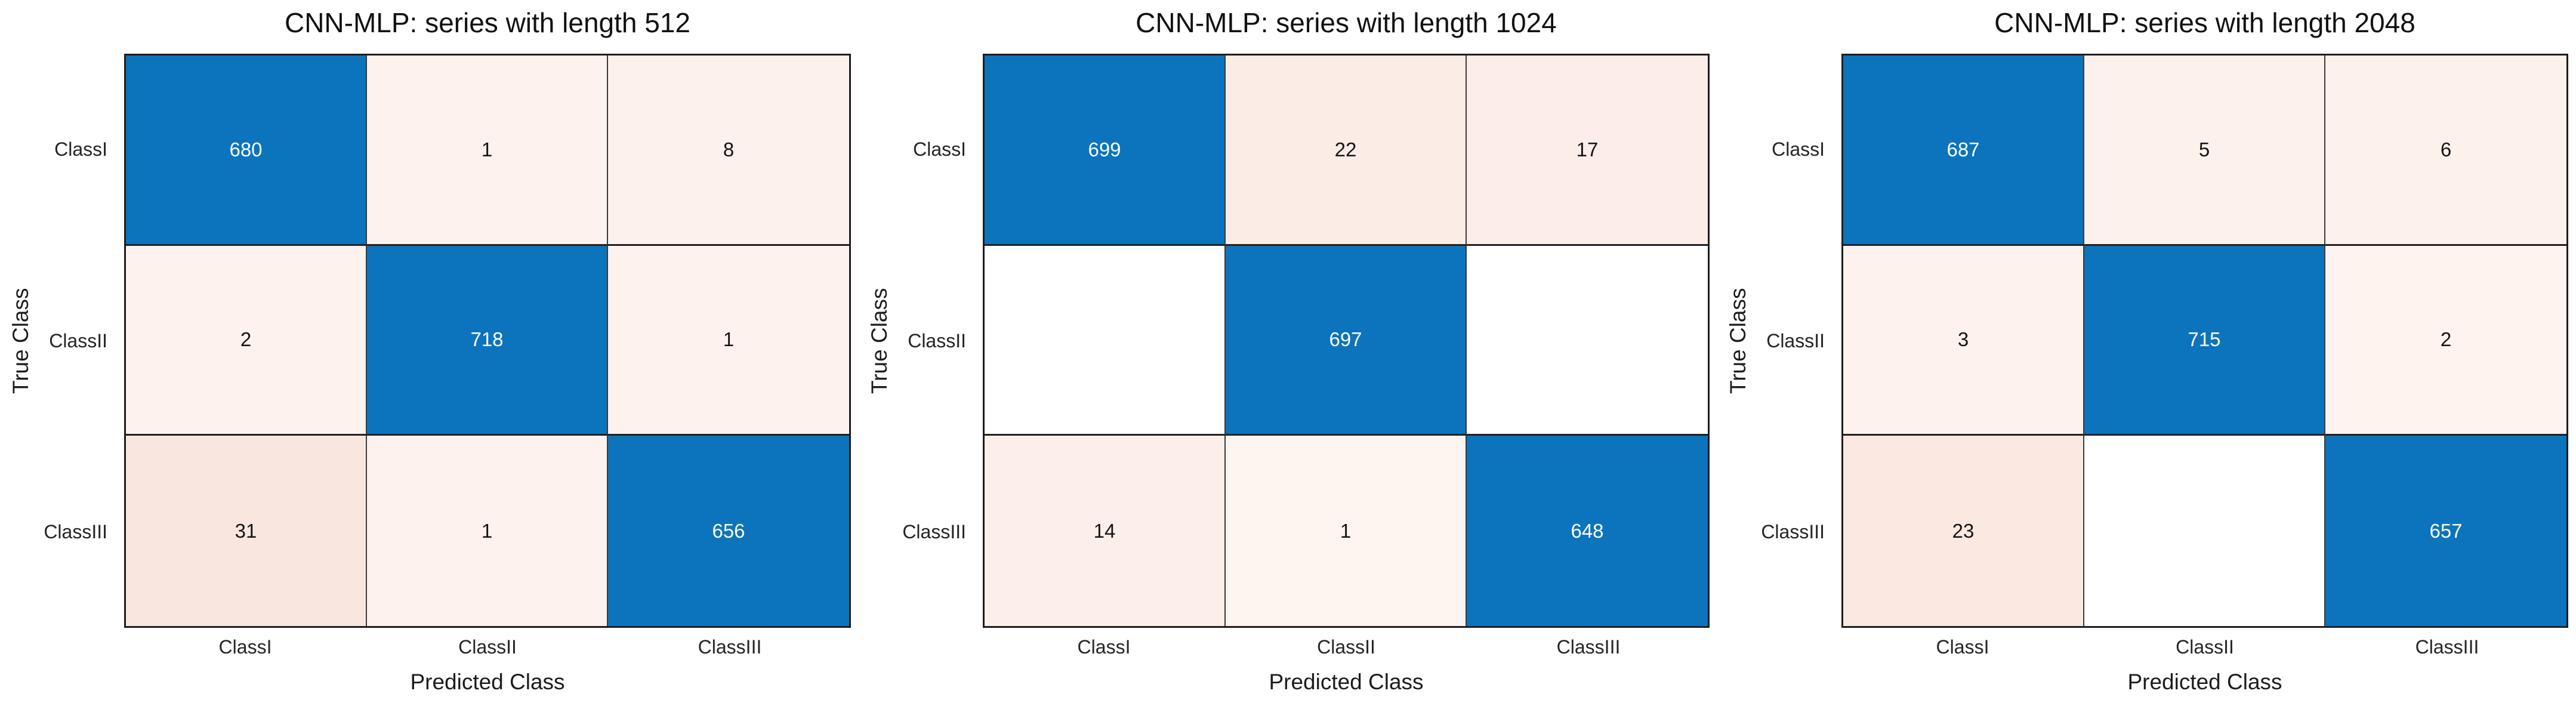  Describe the element at coordinates (247, 151) in the screenshot. I see `matrix-cell: 680` at that location.